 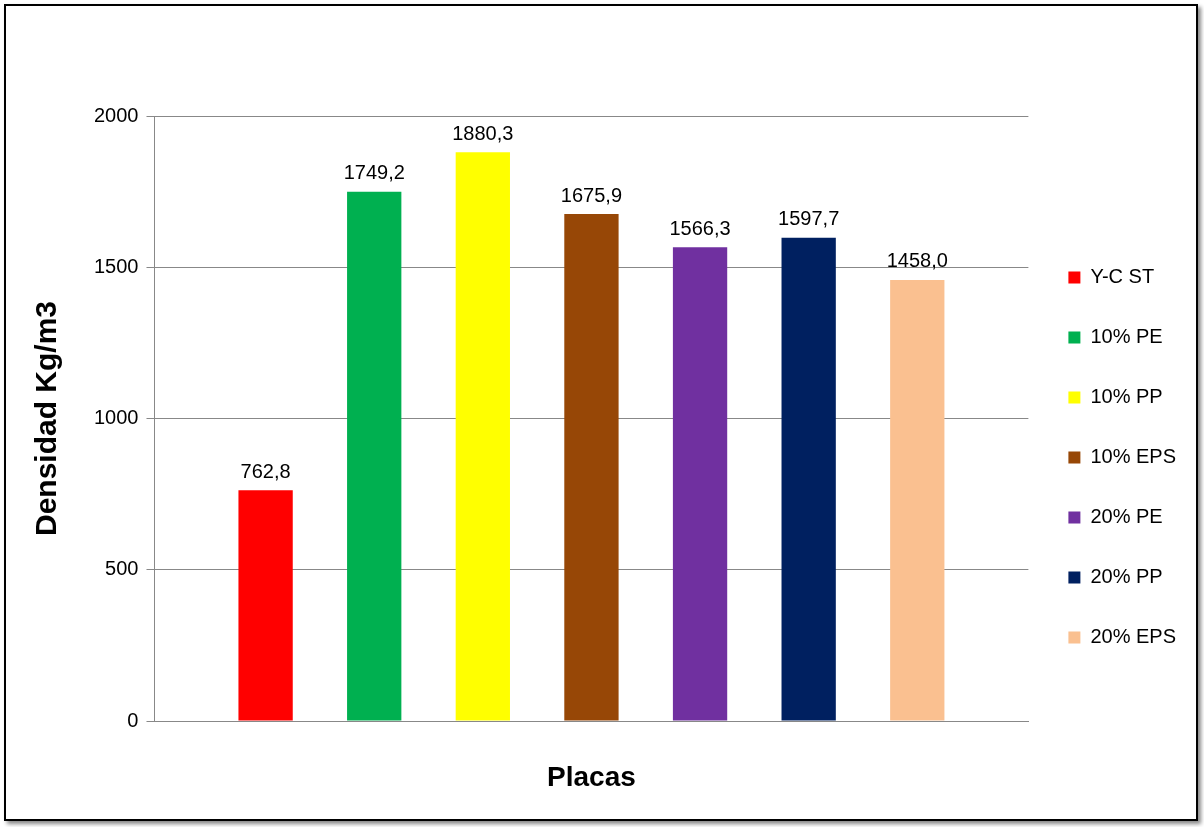 I want to click on data-label: 762,8, so click(x=265, y=470).